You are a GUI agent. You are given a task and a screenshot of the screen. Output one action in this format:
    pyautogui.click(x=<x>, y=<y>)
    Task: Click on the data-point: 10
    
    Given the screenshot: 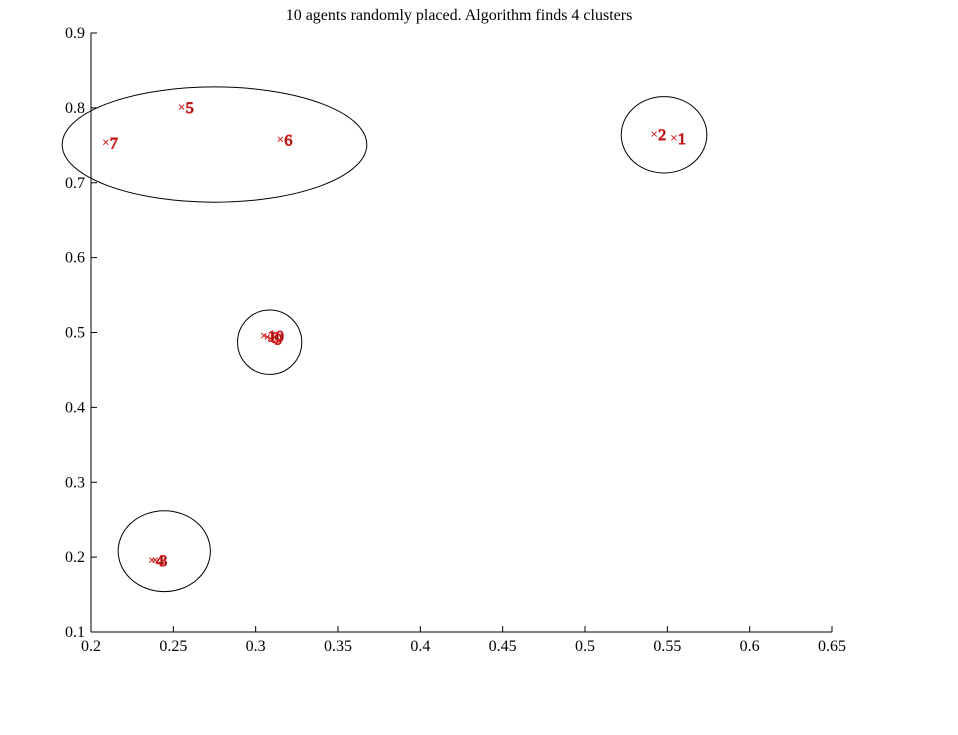 What is the action you would take?
    pyautogui.click(x=272, y=337)
    